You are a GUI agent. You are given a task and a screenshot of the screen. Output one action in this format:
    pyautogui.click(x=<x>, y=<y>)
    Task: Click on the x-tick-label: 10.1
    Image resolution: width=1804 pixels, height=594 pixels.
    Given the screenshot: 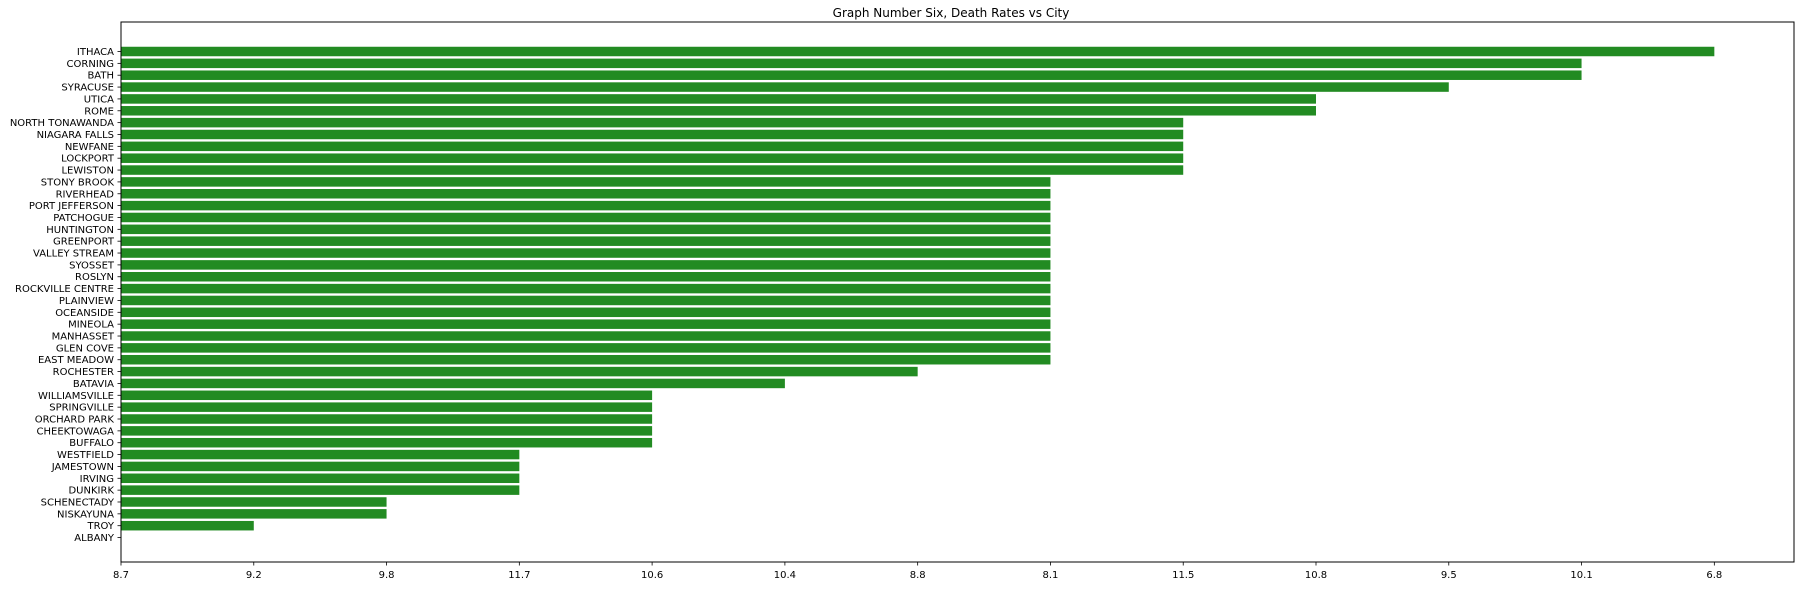 What is the action you would take?
    pyautogui.click(x=1581, y=575)
    